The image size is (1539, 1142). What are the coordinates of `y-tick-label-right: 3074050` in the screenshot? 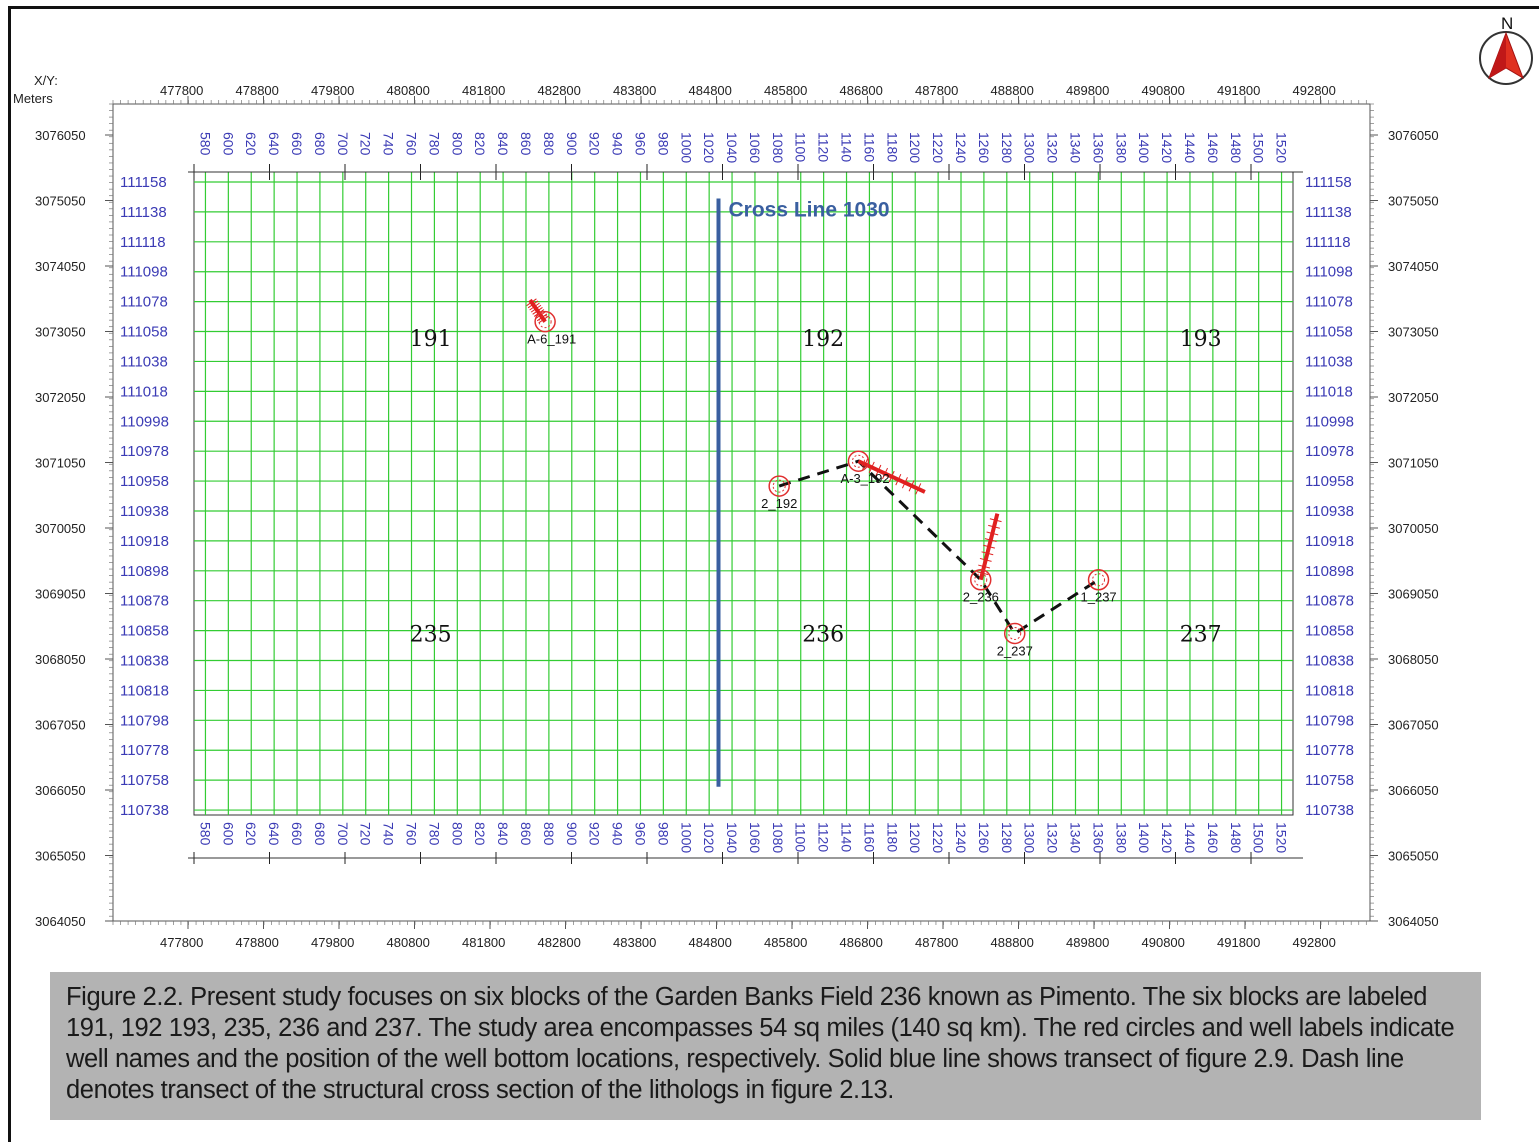 It's located at (1413, 266).